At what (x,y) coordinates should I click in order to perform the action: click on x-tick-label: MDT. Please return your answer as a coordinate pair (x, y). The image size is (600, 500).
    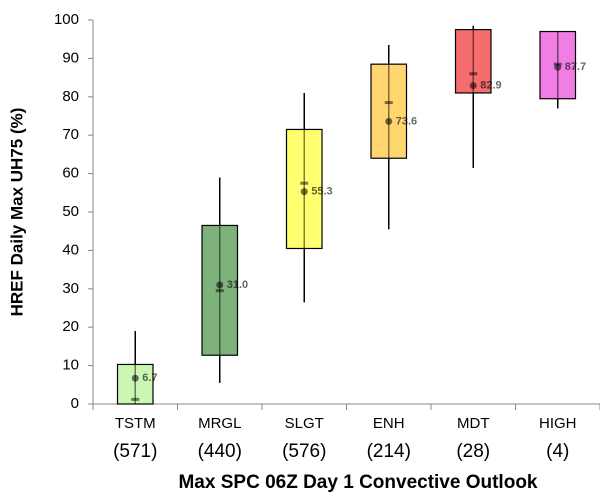
    Looking at the image, I should click on (473, 423).